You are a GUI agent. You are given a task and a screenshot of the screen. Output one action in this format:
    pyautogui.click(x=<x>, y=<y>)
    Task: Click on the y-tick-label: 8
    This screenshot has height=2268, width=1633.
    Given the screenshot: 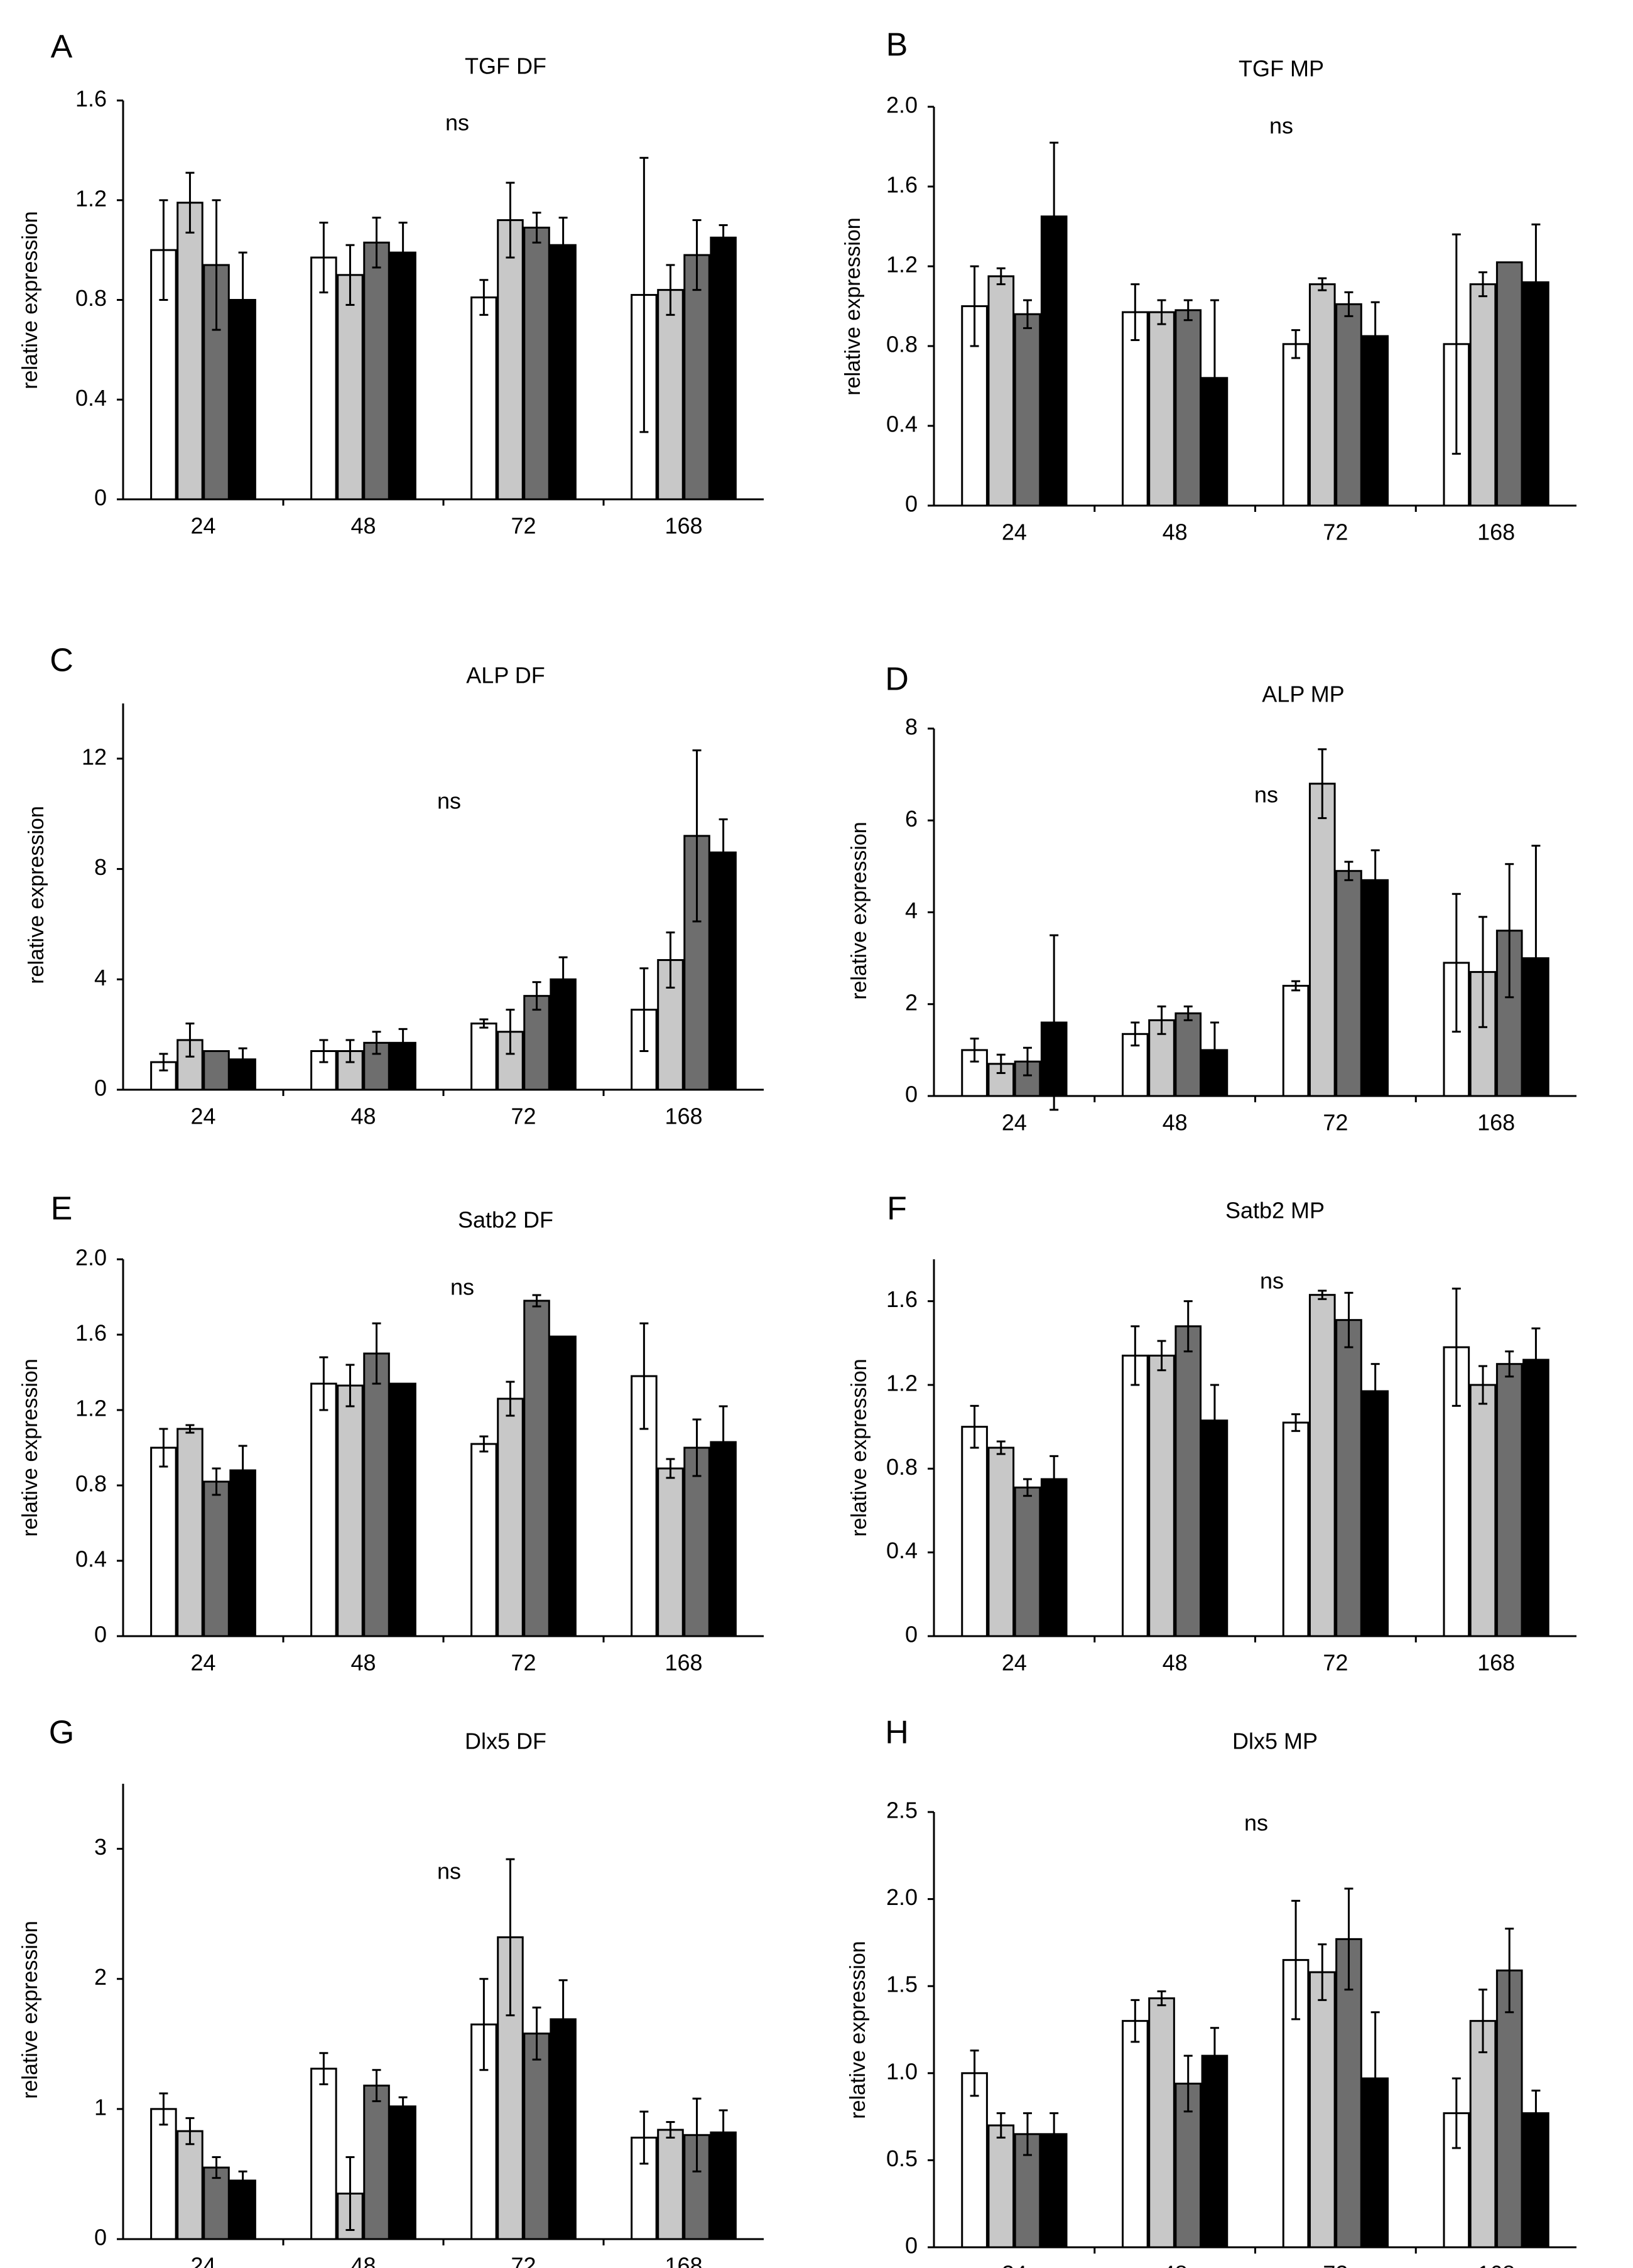 What is the action you would take?
    pyautogui.click(x=100, y=867)
    